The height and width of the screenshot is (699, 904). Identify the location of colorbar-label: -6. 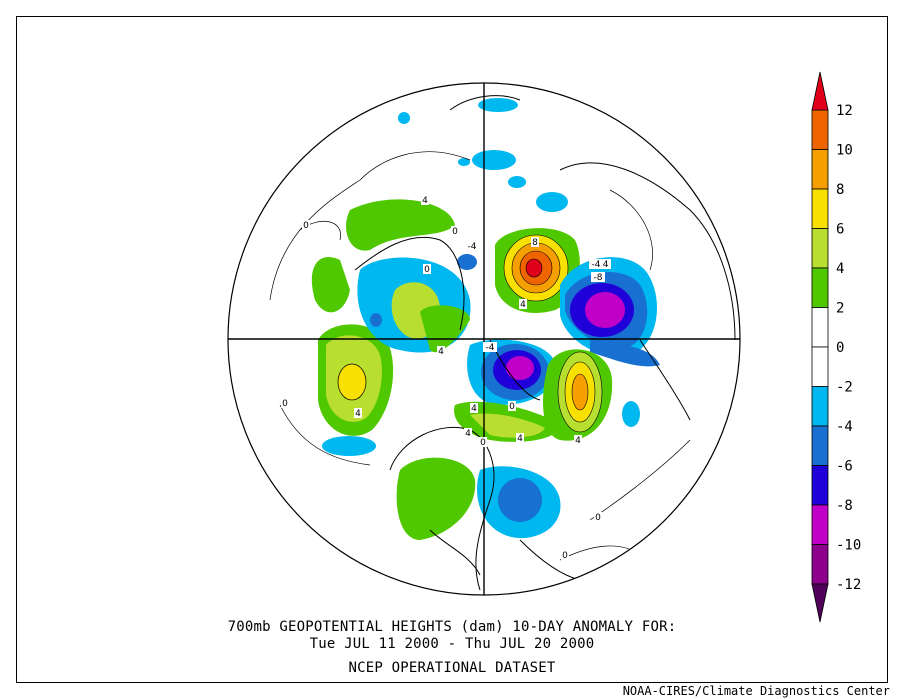
(844, 467).